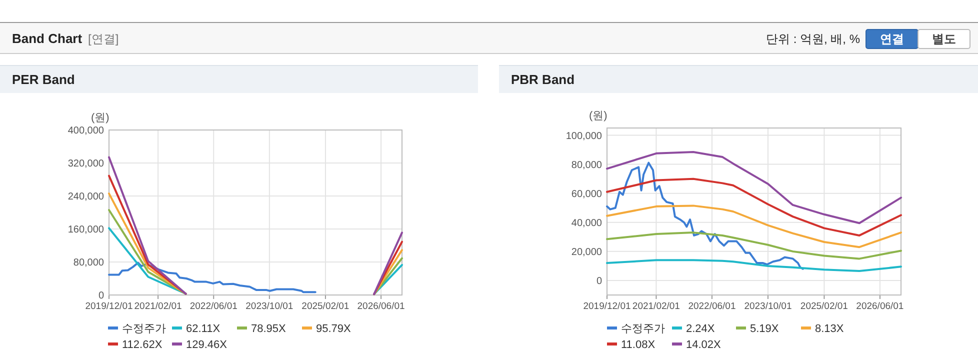 This screenshot has width=978, height=364. I want to click on y-tick-label: 160,000, so click(86, 230).